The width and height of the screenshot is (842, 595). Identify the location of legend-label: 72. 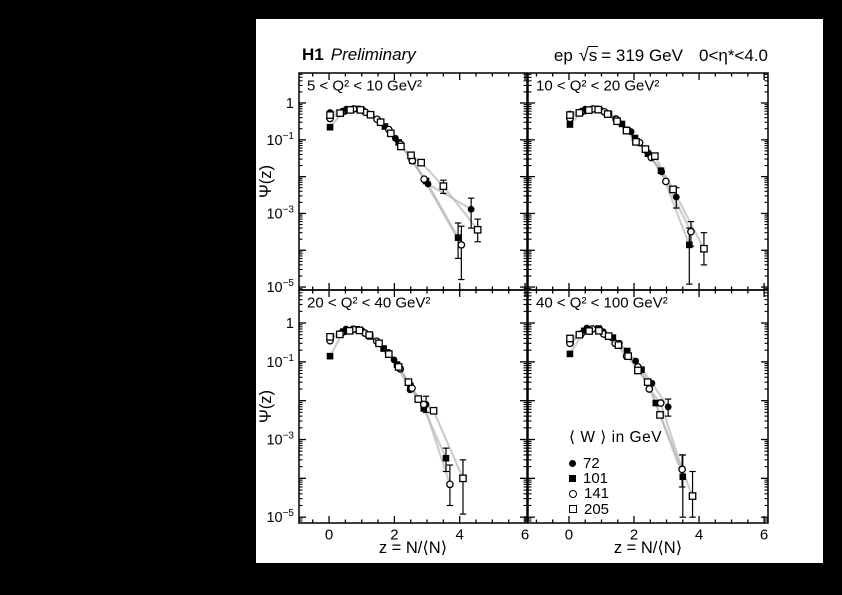
(591, 463).